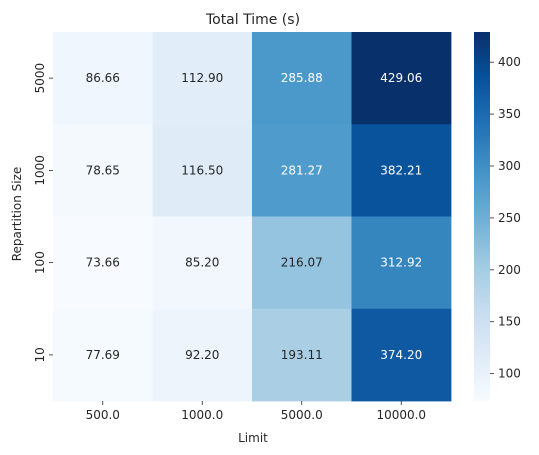  I want to click on colorbar-tick-label: 100, so click(509, 374).